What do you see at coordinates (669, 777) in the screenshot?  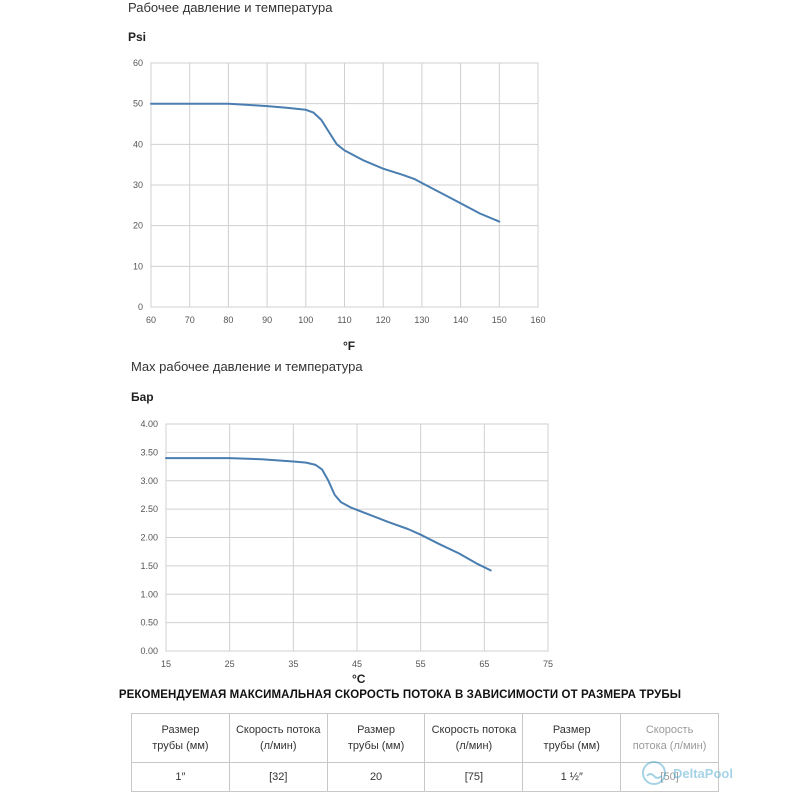 I see `cell-flow-rate-3: [50]` at bounding box center [669, 777].